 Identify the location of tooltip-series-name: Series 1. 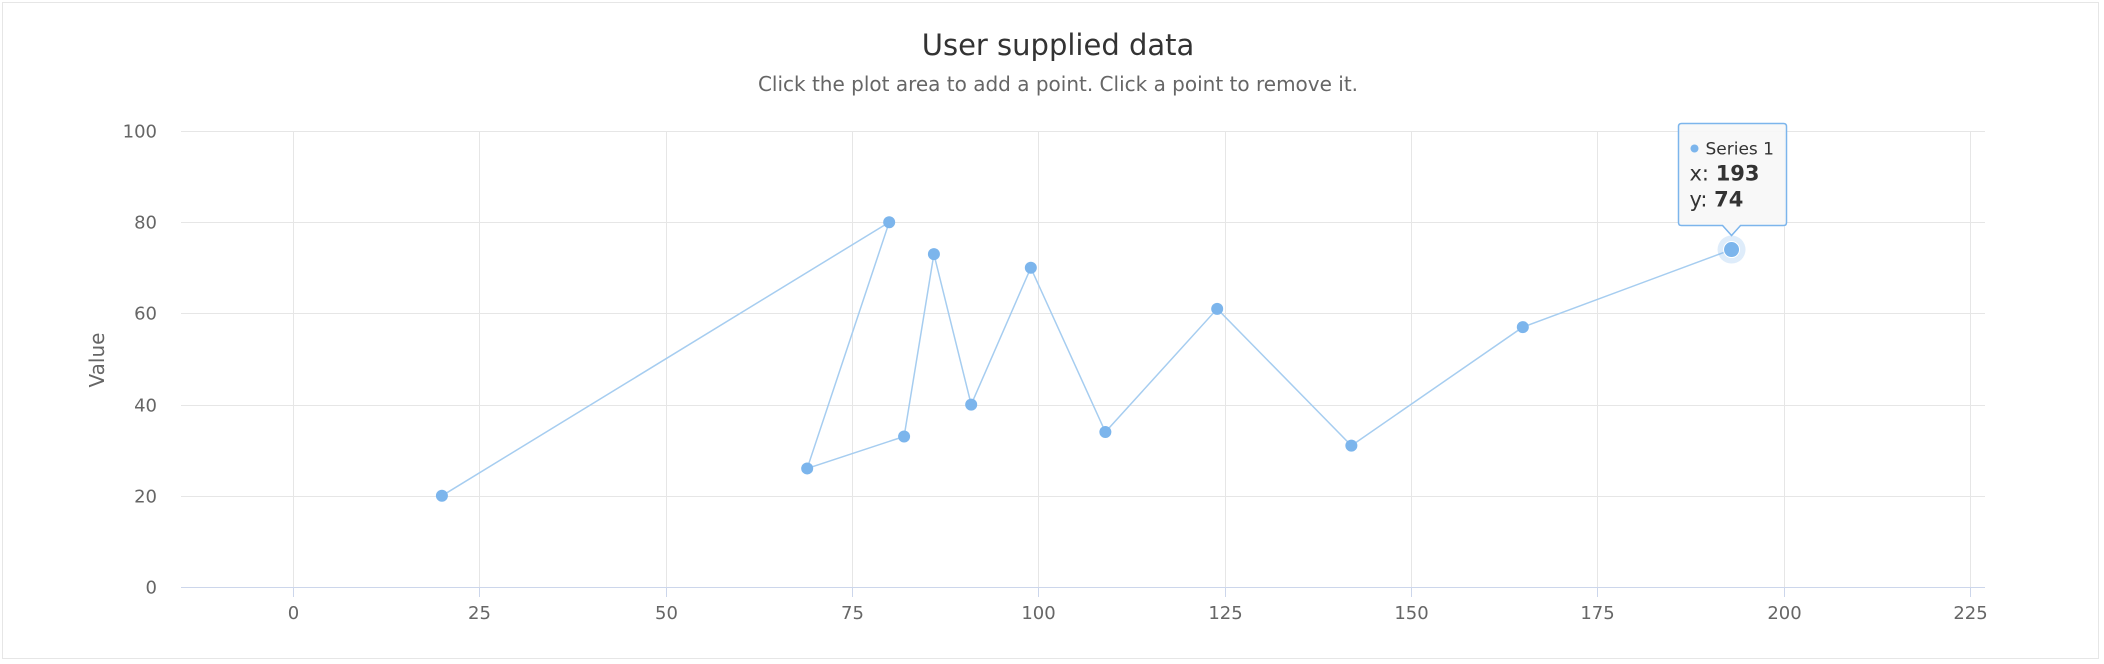
(1740, 150).